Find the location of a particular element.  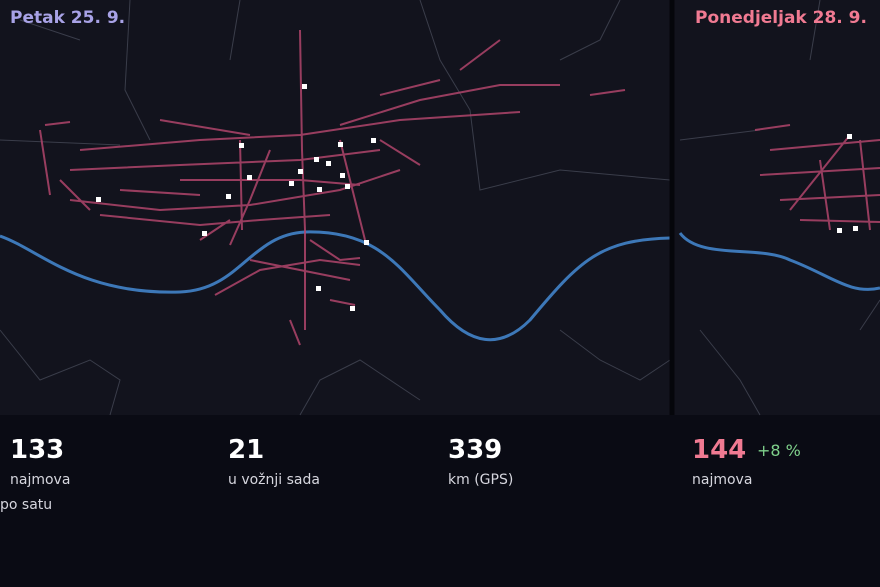

stat-label: u vožnji sada is located at coordinates (274, 480).